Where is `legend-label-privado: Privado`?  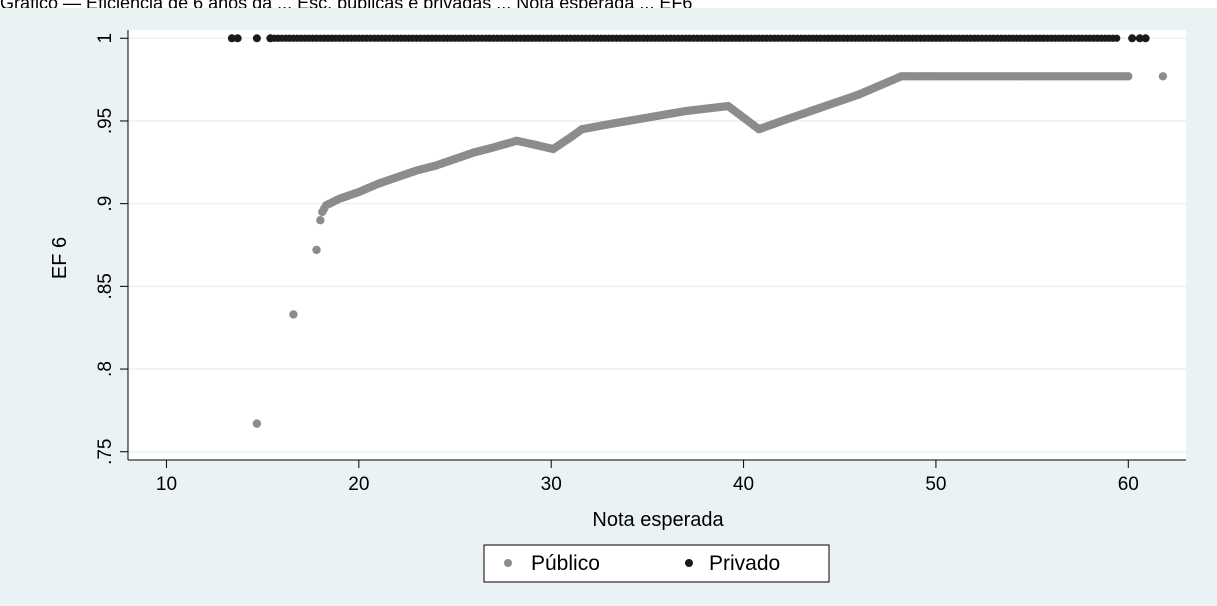 legend-label-privado: Privado is located at coordinates (744, 563).